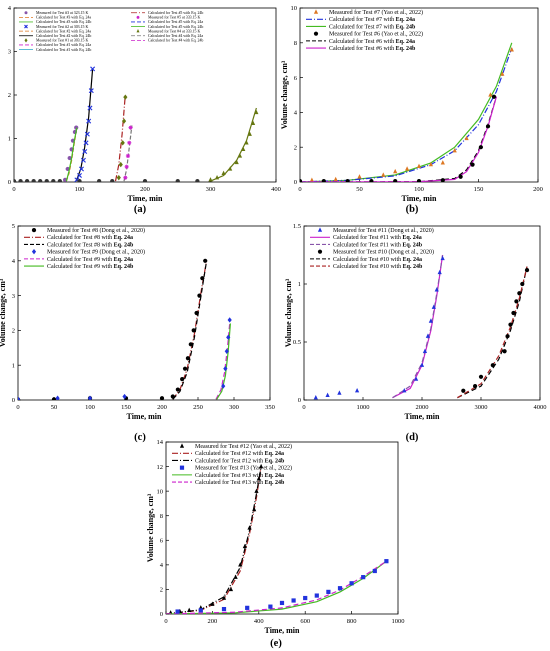  What do you see at coordinates (243, 446) in the screenshot?
I see `legend-label: Measured for Test #12 (Yao et al., 2022)` at bounding box center [243, 446].